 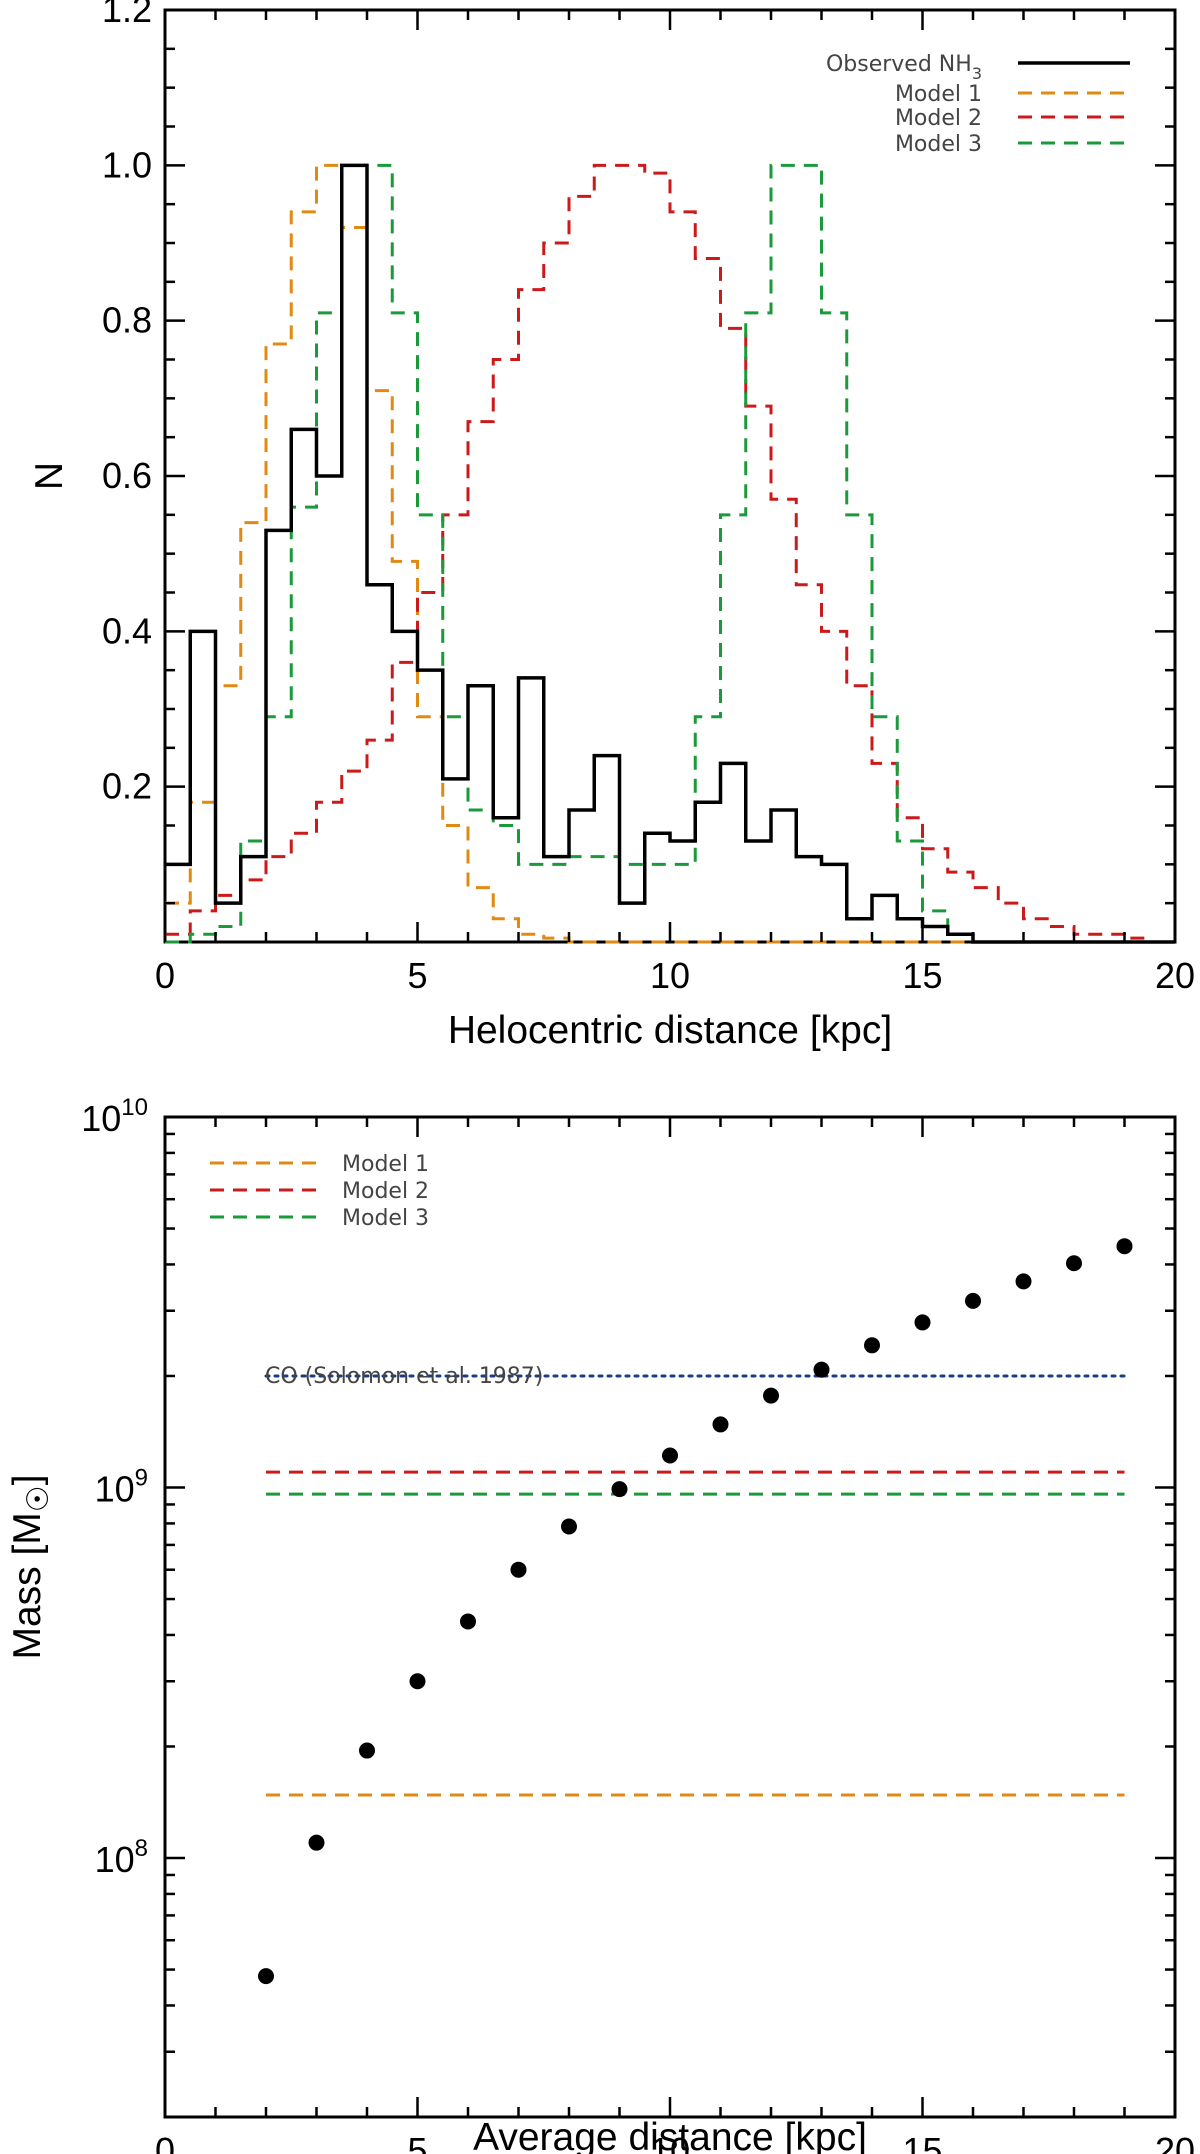 What do you see at coordinates (319, 1191) in the screenshot?
I see `mass-legend: Model 1 Model 2 Model 3` at bounding box center [319, 1191].